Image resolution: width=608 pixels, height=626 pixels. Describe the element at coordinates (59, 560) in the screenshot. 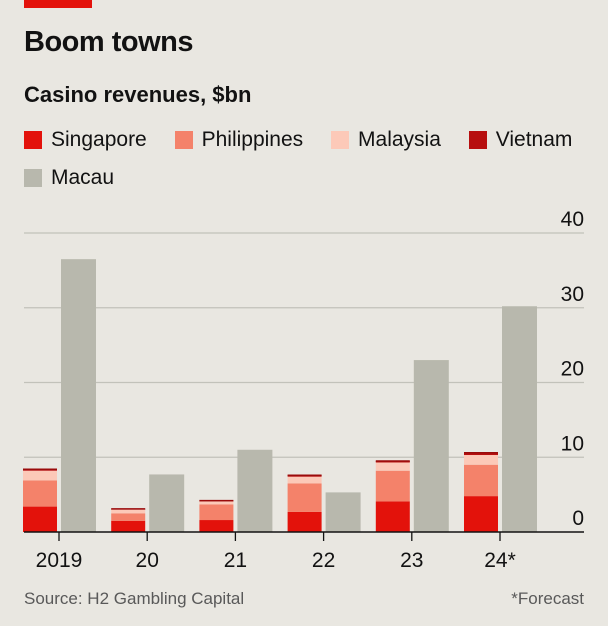

I see `x-tick-label-0: 2019` at that location.